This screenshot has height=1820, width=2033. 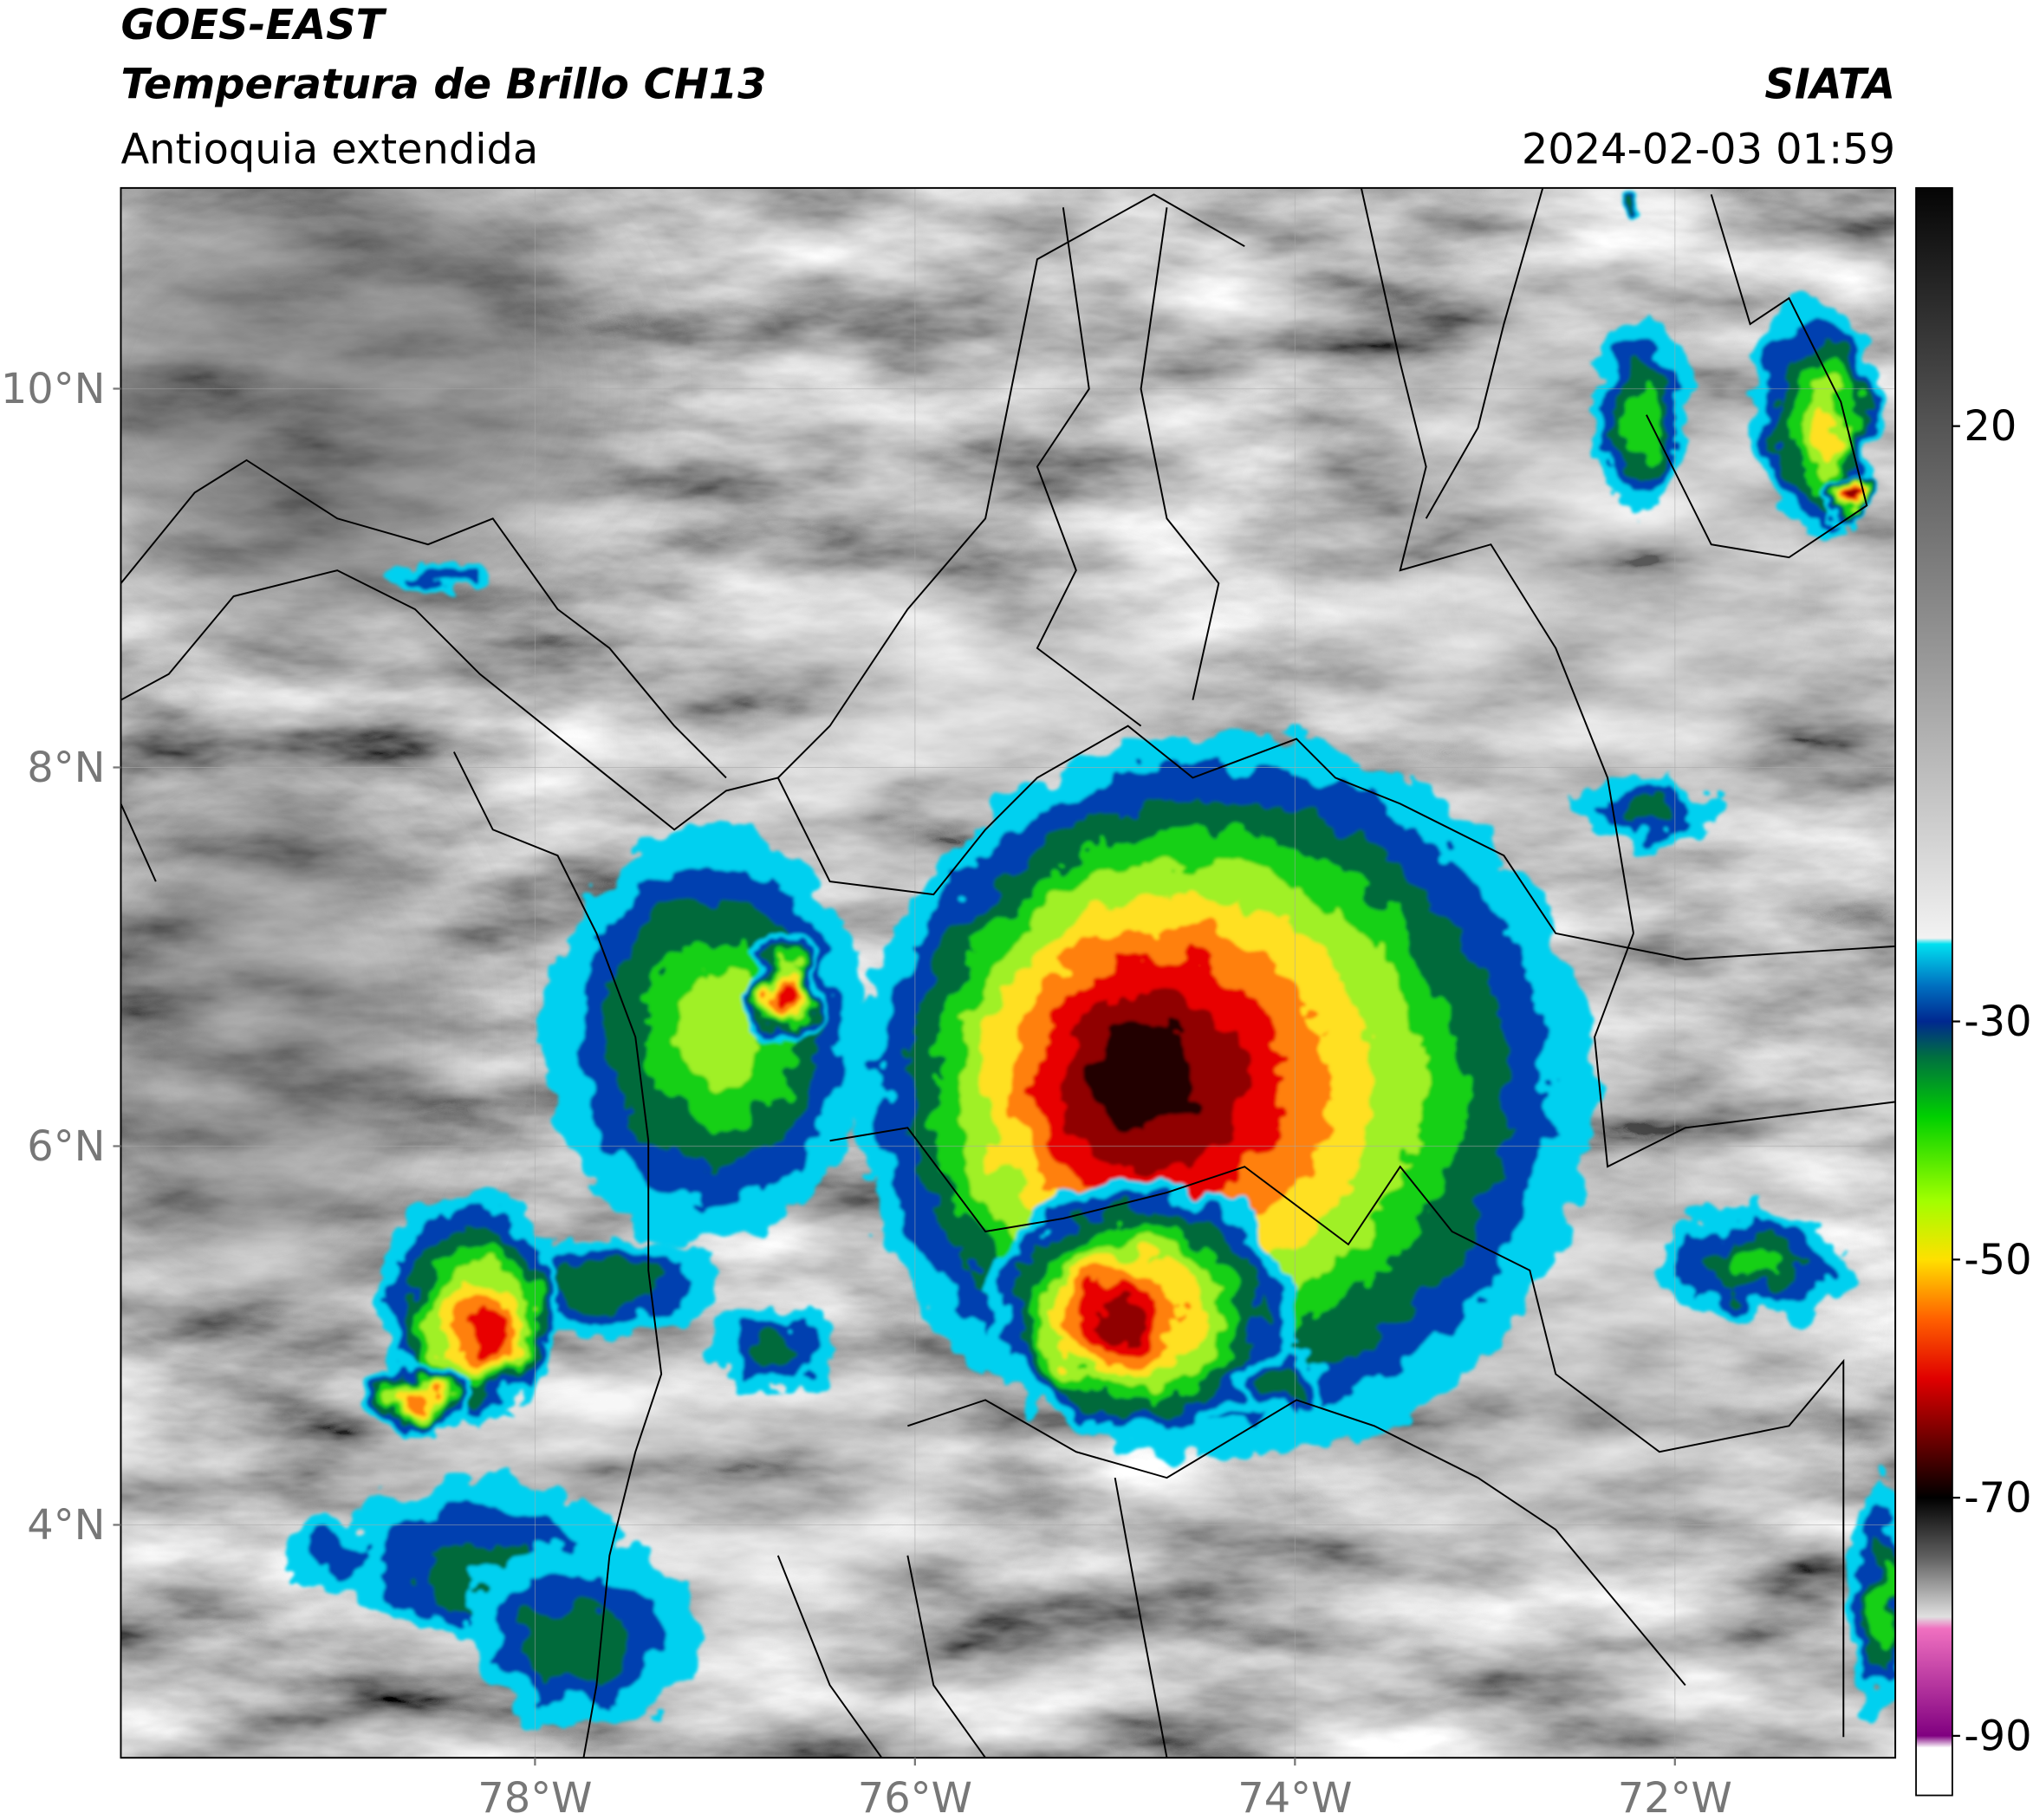 I want to click on y-tick-label: 4°N, so click(x=66, y=1526).